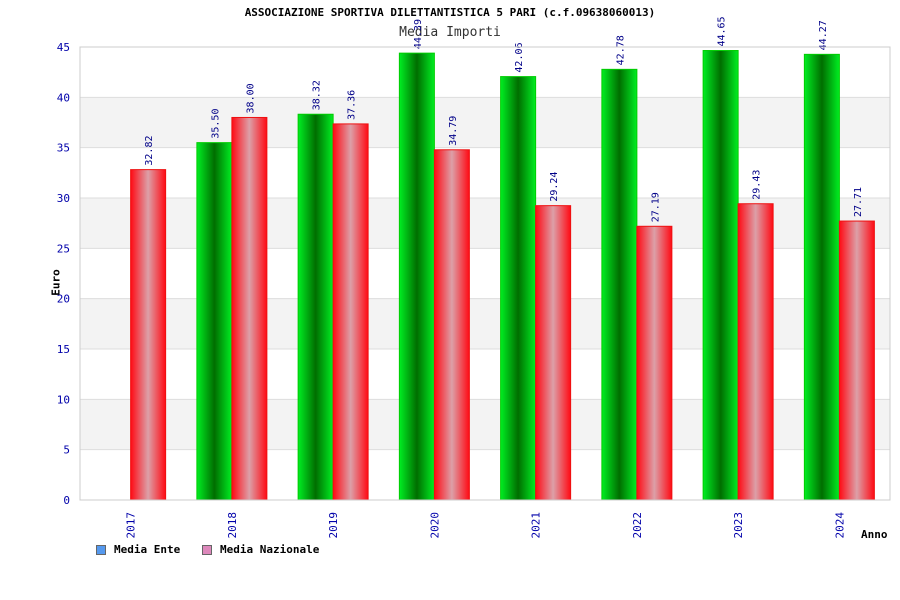 The width and height of the screenshot is (900, 600). I want to click on data-label: 38.00, so click(250, 98).